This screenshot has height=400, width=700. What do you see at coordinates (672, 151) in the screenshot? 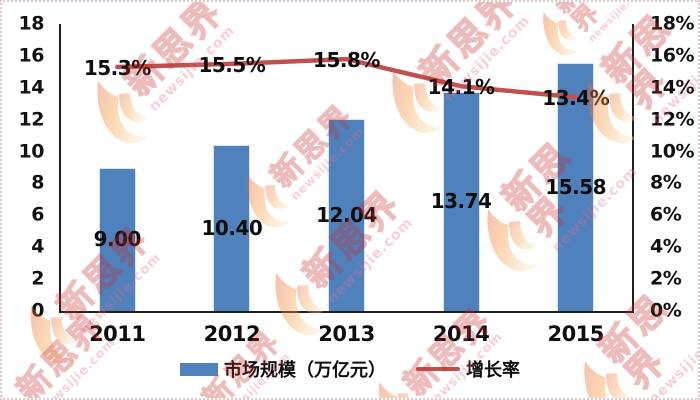
I see `y-tick-right: 10%` at bounding box center [672, 151].